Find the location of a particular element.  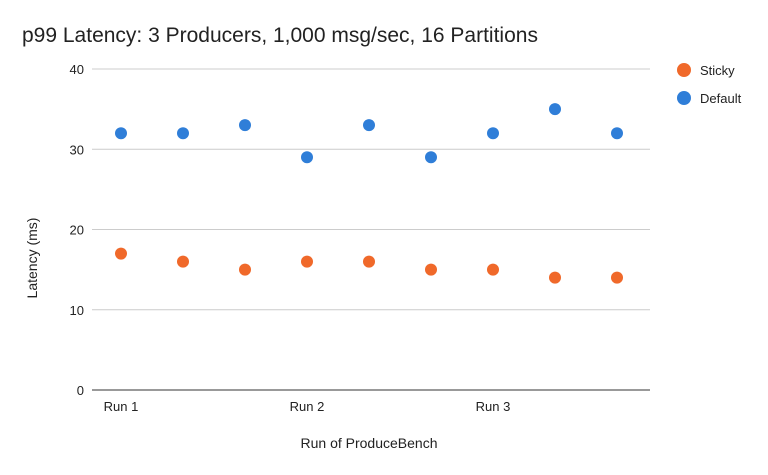

x-tick-label: Run 3 is located at coordinates (493, 406).